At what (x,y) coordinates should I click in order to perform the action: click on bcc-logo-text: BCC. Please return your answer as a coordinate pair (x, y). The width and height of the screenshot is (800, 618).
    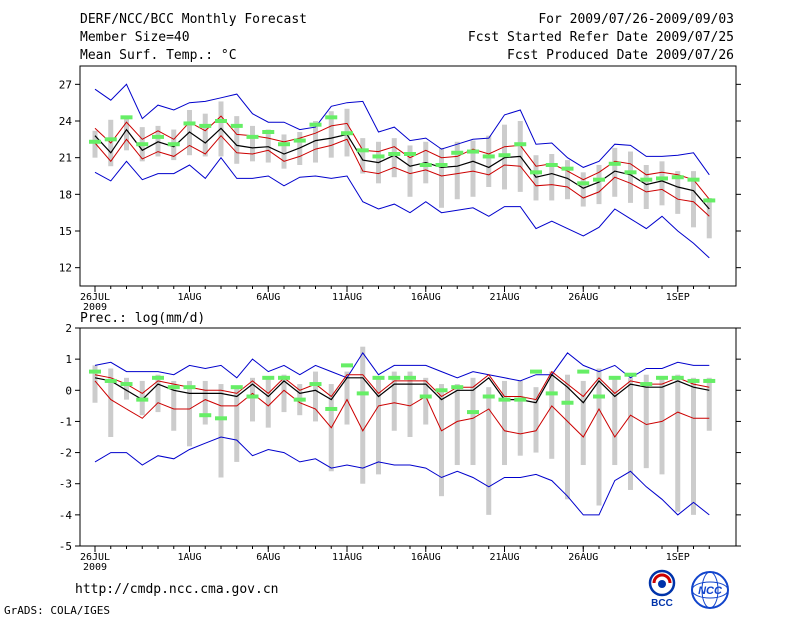
    Looking at the image, I should click on (662, 603).